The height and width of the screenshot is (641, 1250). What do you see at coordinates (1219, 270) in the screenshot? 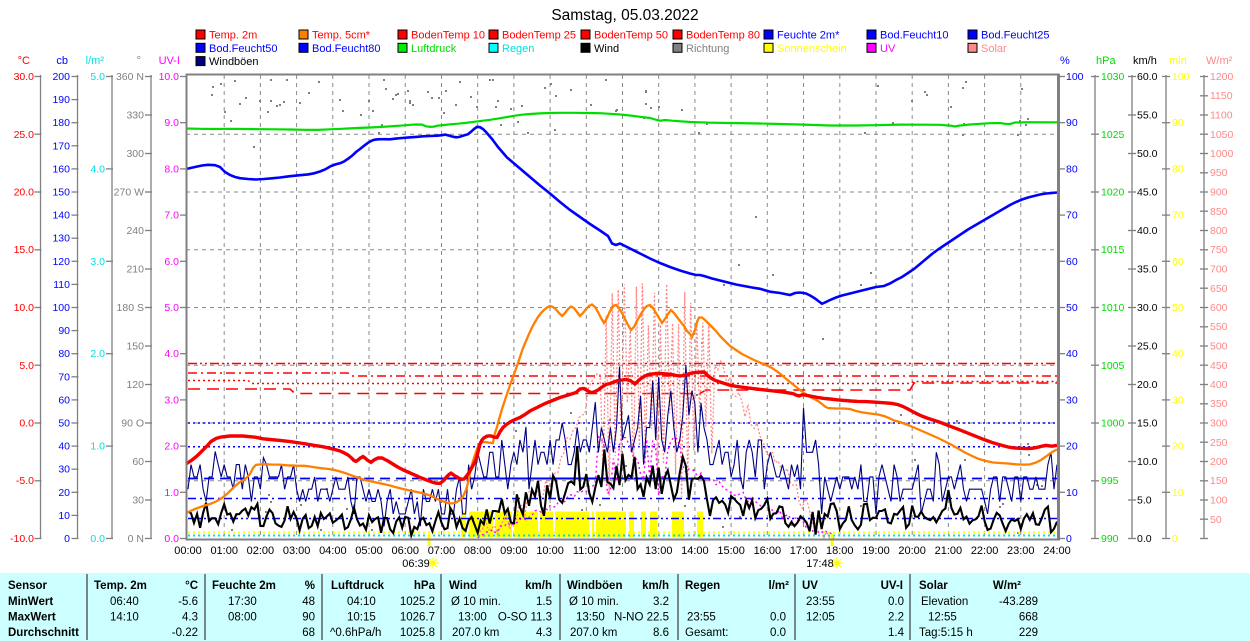
I see `svg-text: 700` at bounding box center [1219, 270].